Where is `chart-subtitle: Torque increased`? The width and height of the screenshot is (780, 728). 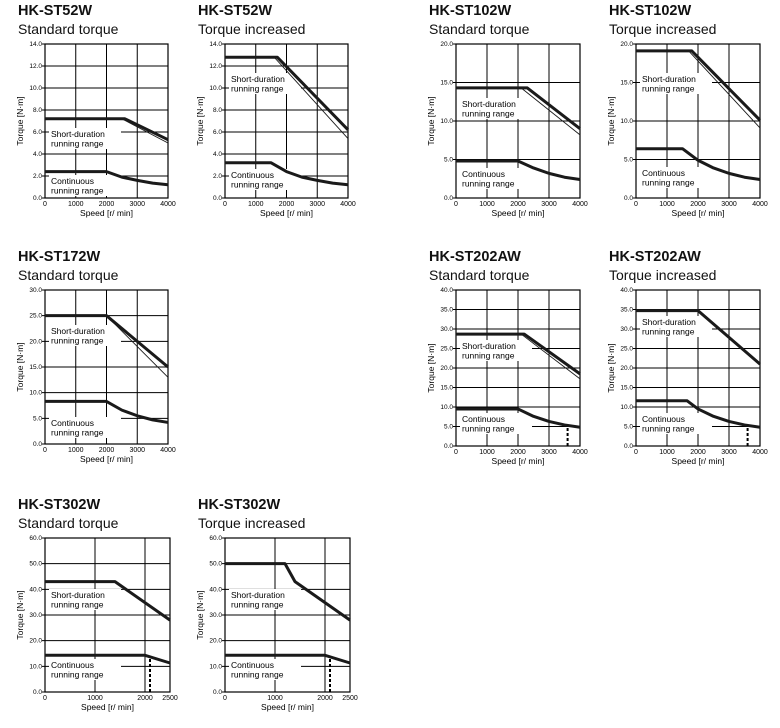 chart-subtitle: Torque increased is located at coordinates (663, 275).